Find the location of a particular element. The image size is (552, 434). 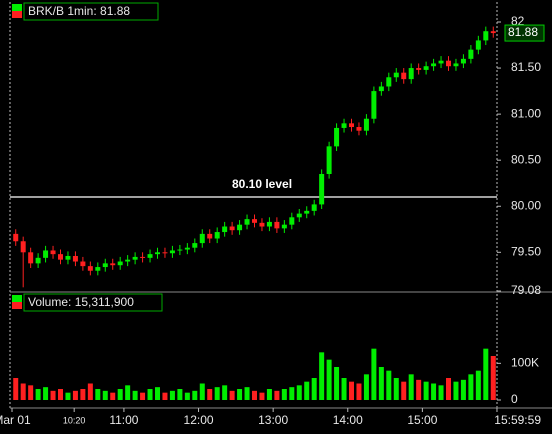

y-tick-label: 0 is located at coordinates (514, 399).